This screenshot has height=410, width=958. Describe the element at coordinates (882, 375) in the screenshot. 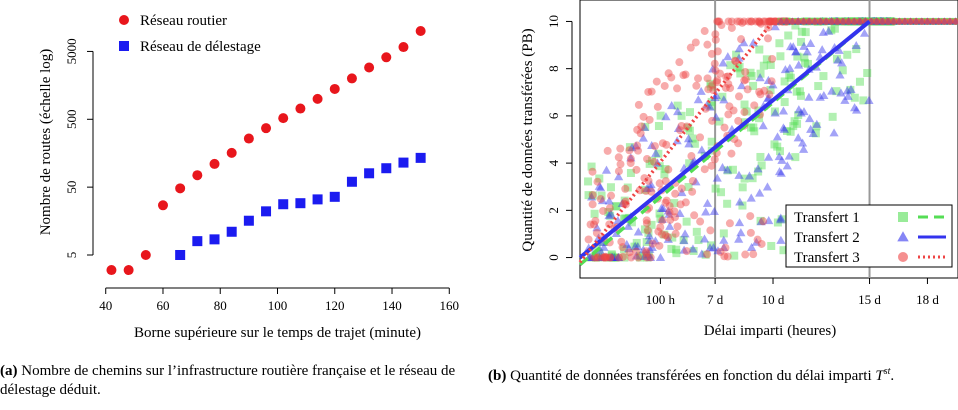

I see `caption-b-math: Tst` at that location.